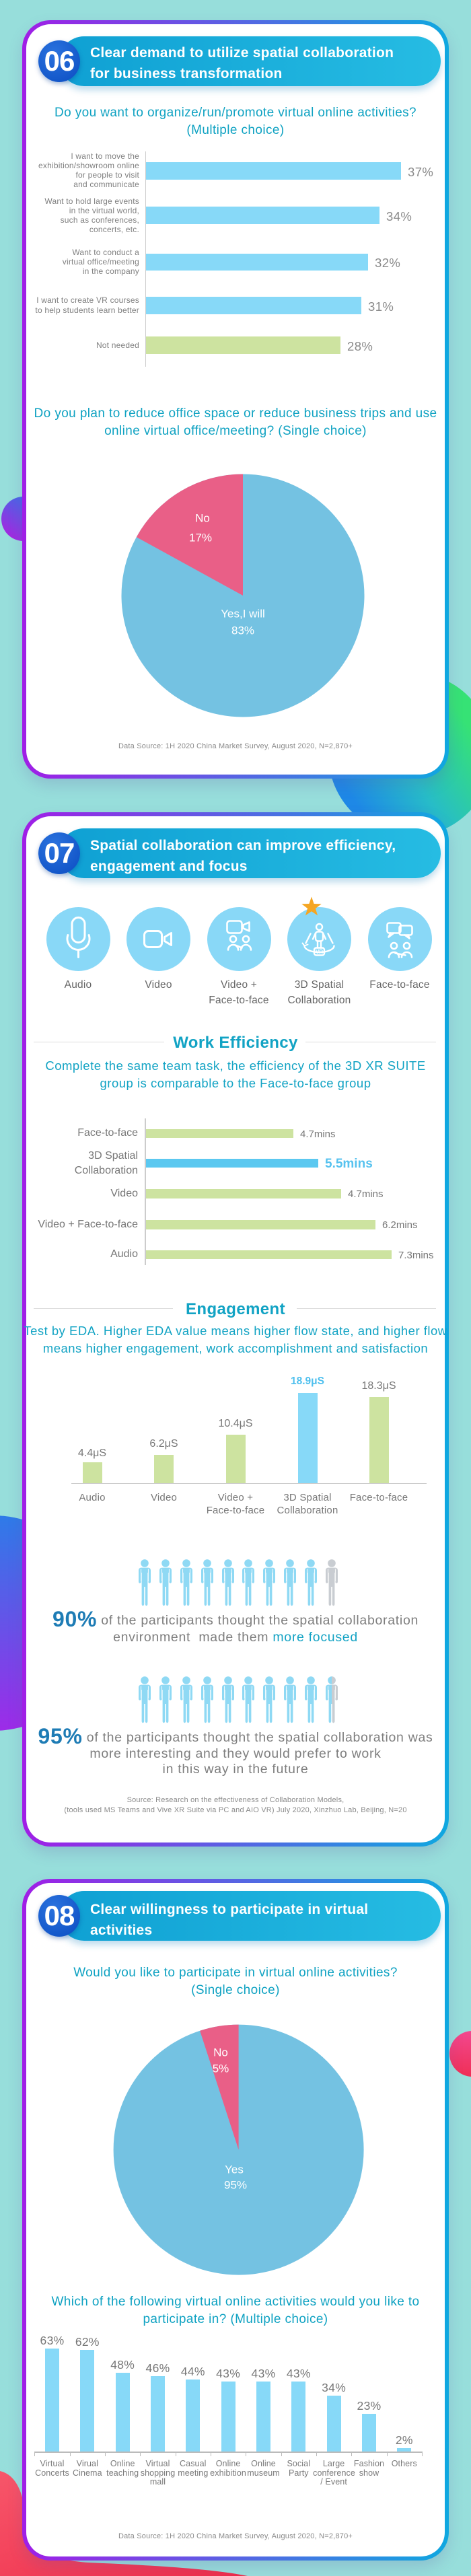  Describe the element at coordinates (243, 613) in the screenshot. I see `svg-text: Yes,I will` at that location.